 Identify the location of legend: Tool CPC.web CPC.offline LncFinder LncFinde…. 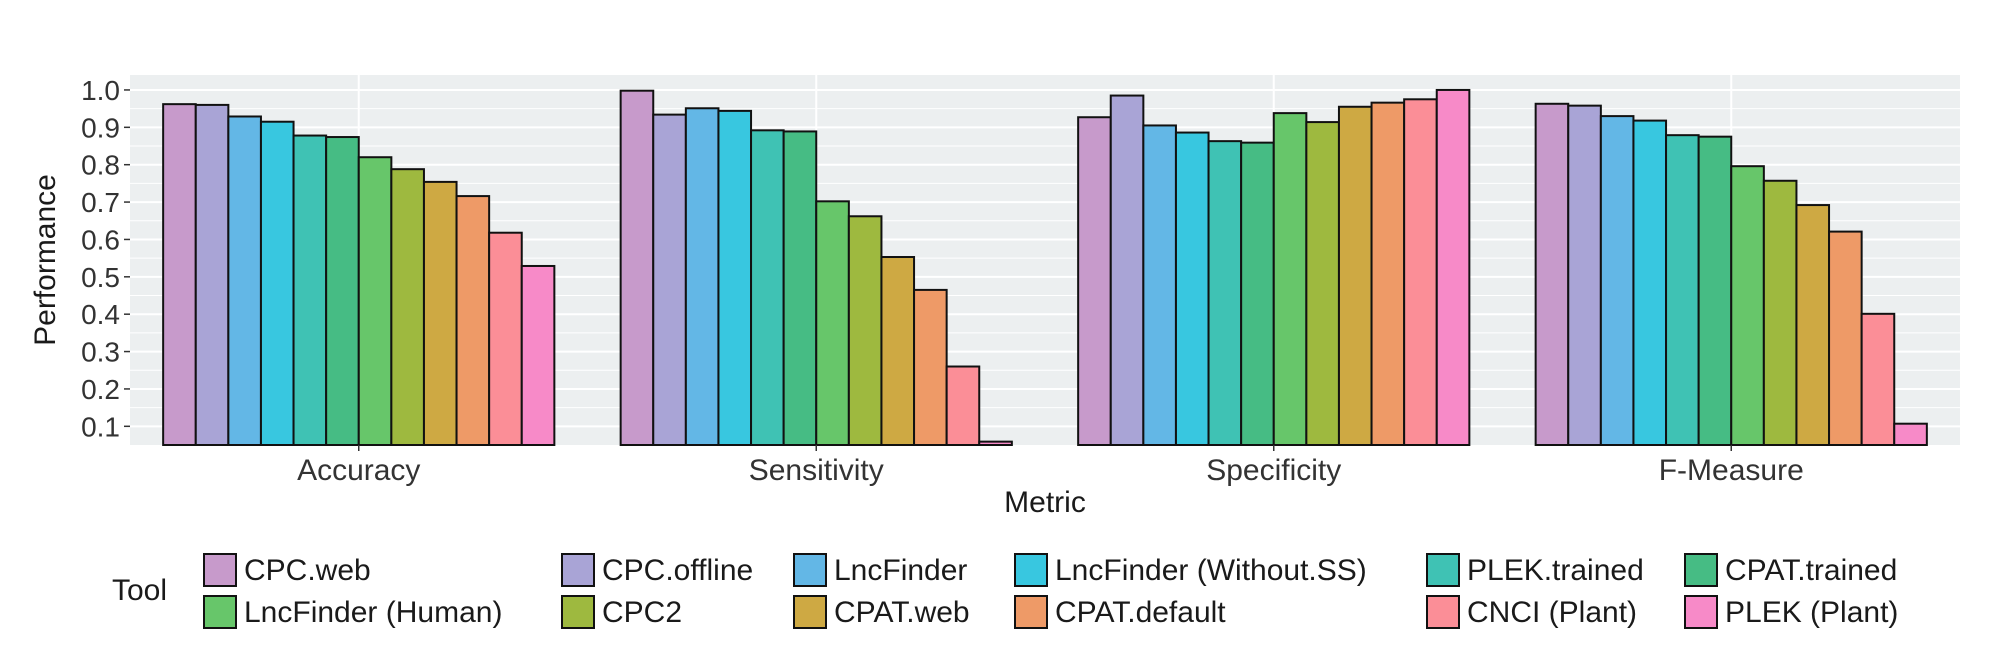
(1005, 591).